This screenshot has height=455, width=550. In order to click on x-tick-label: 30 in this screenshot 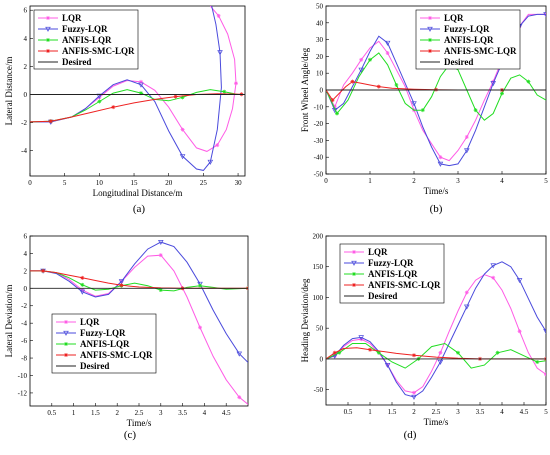, I will do `click(239, 183)`.